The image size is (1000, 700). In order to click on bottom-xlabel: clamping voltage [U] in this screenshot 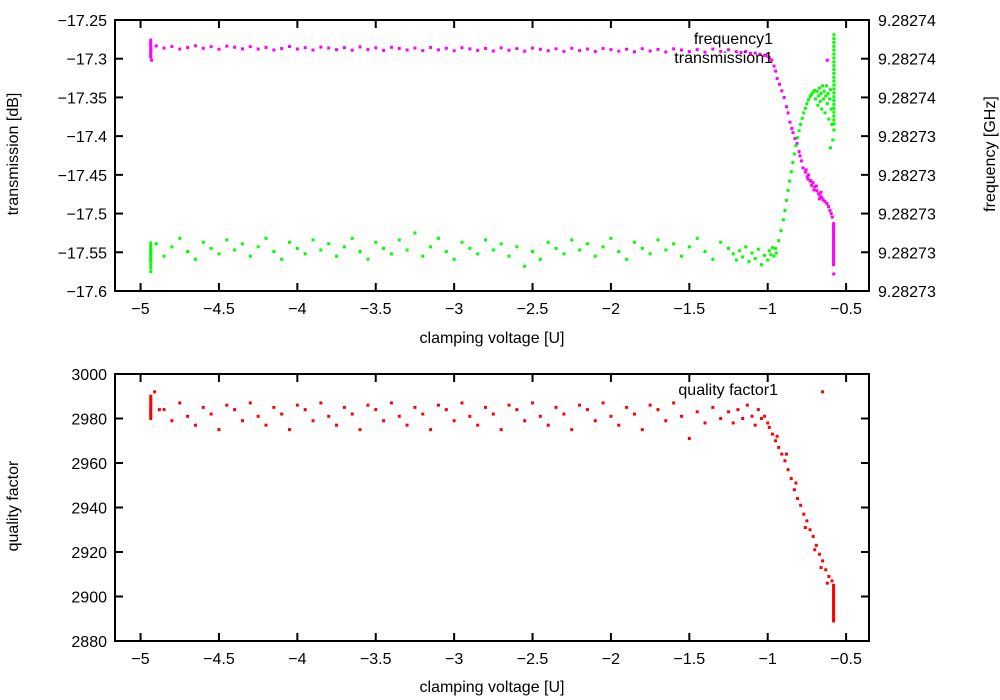, I will do `click(492, 687)`.